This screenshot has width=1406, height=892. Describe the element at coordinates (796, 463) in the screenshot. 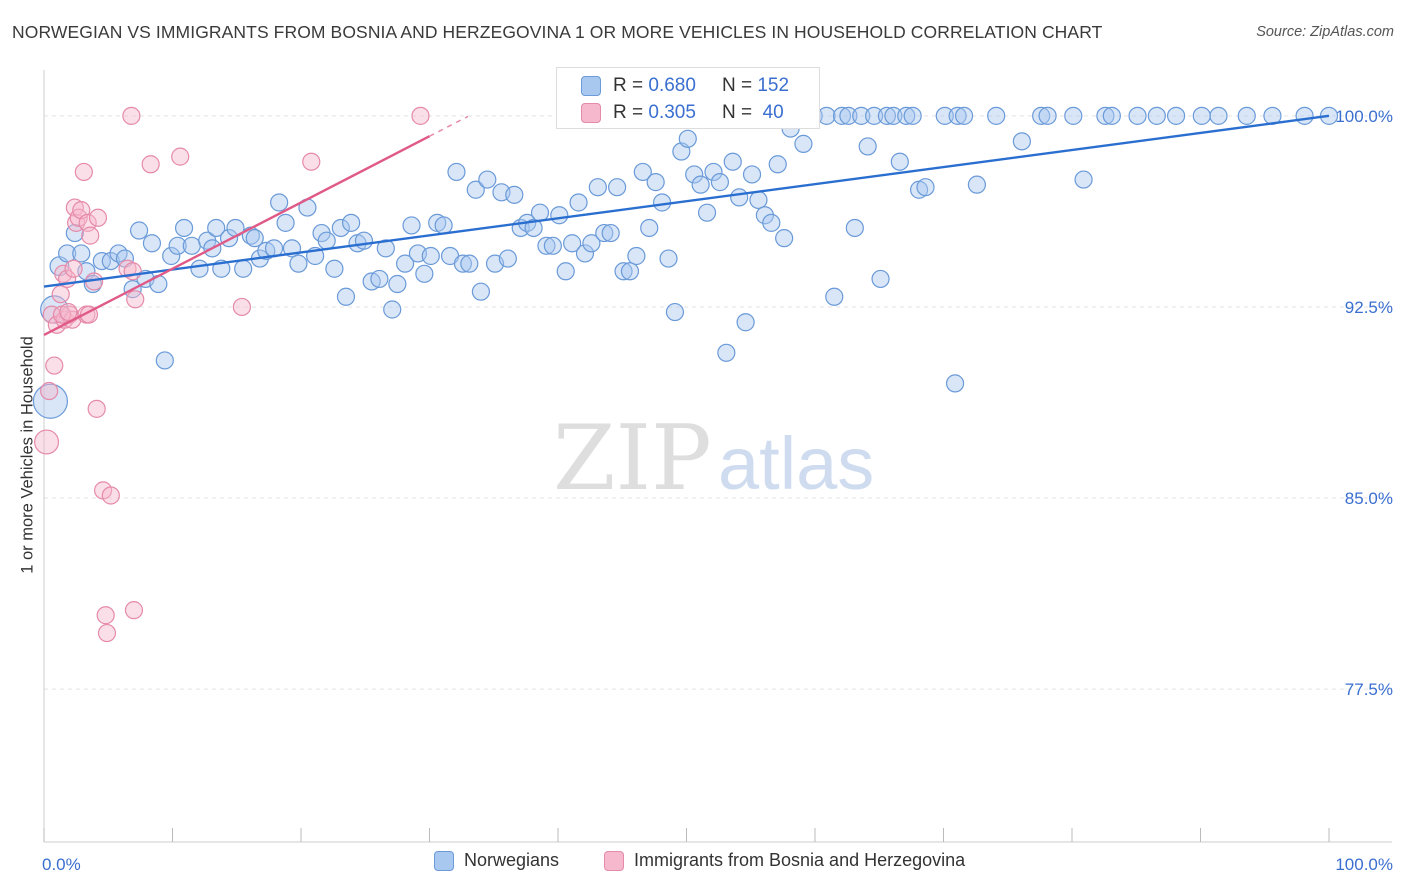

I see `watermark-atlas: atlas` at that location.